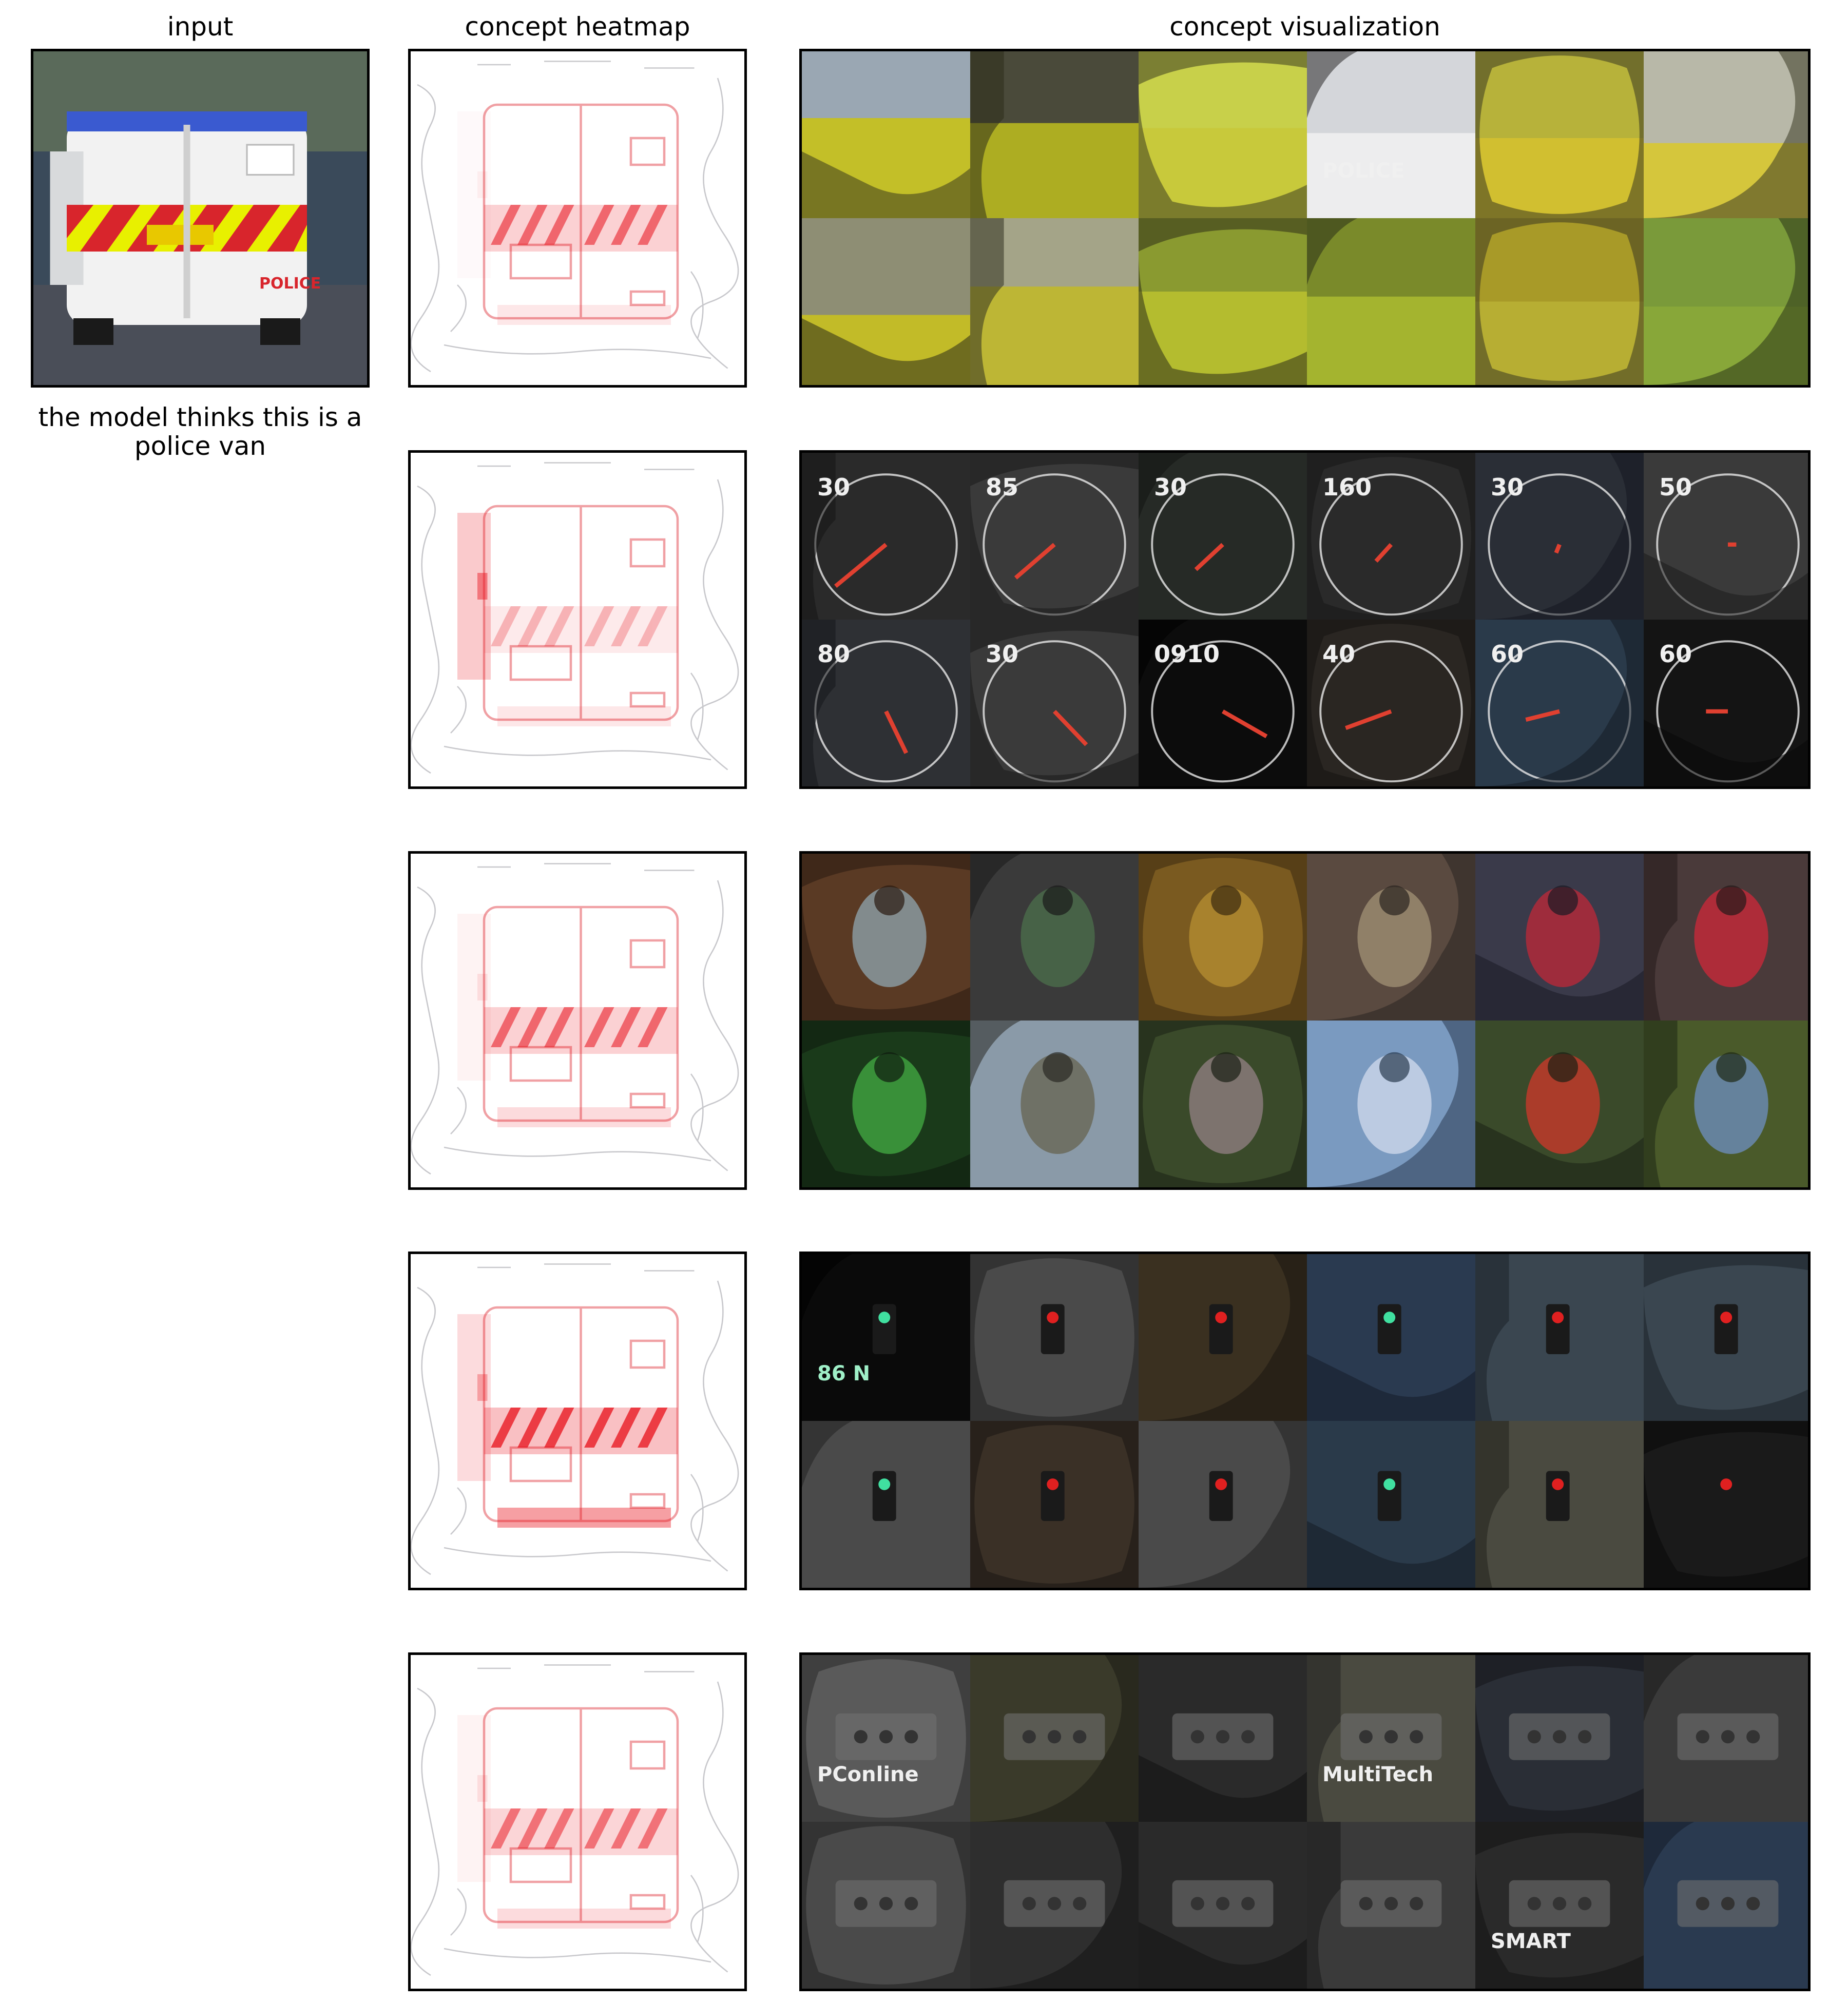 The image size is (1848, 2002). I want to click on concept-tile: 160, so click(1391, 536).